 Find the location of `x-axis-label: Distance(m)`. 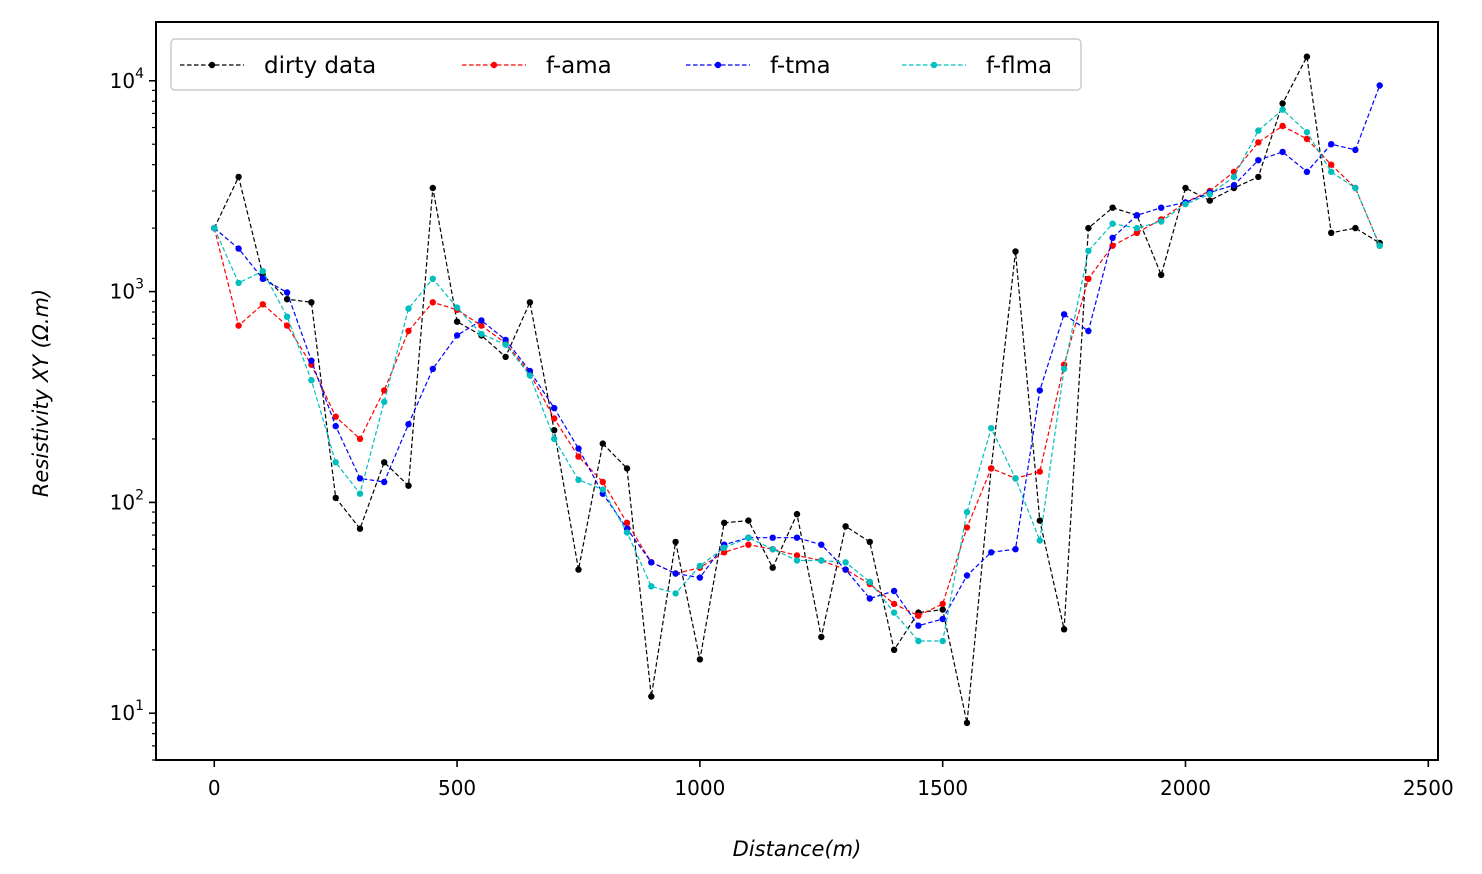

x-axis-label: Distance(m) is located at coordinates (797, 849).